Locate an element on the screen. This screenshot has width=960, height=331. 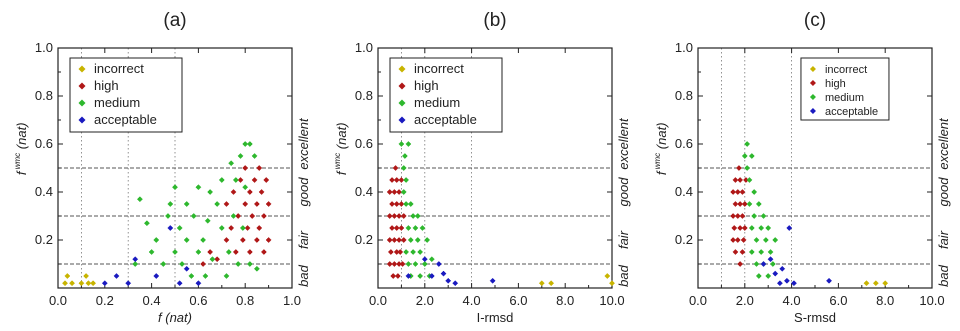
legend-box is located at coordinates (845, 89).